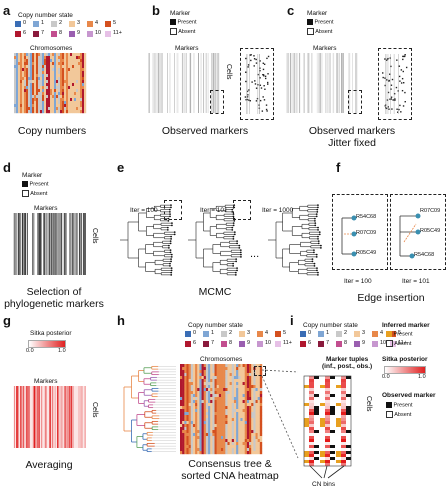 Image resolution: width=447 pixels, height=500 pixels. What do you see at coordinates (325, 48) in the screenshot?
I see `panel-c-heatmap-title: Markers` at bounding box center [325, 48].